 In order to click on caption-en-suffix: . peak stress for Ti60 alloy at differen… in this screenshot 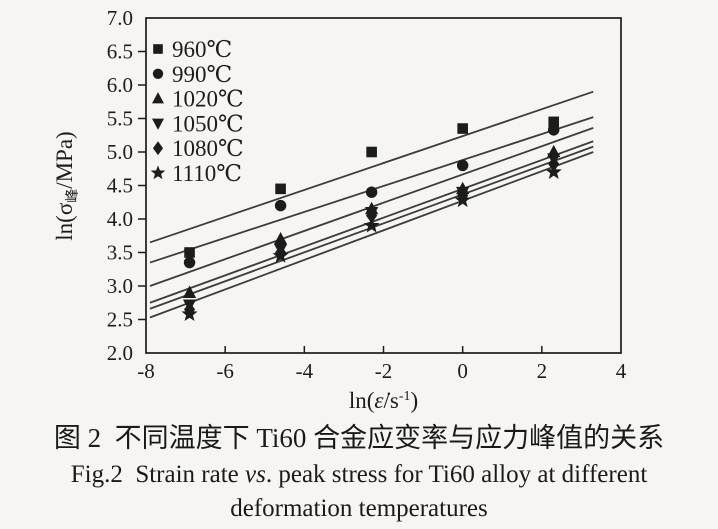, I will do `click(456, 474)`.